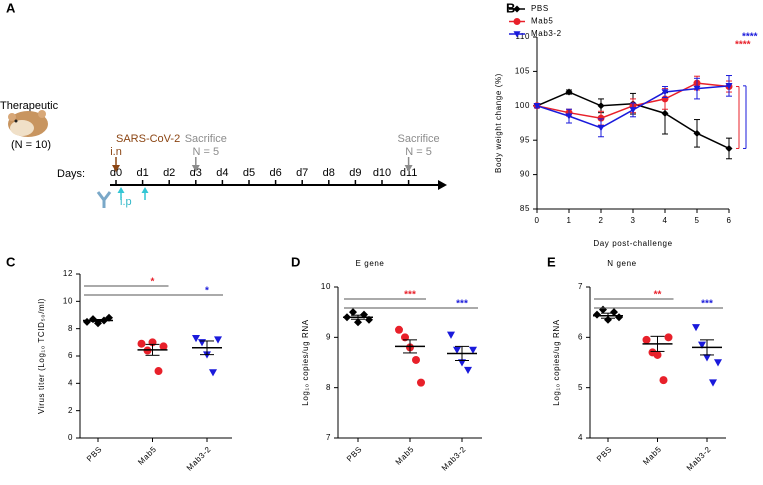  I want to click on day-label: d6, so click(275, 173).